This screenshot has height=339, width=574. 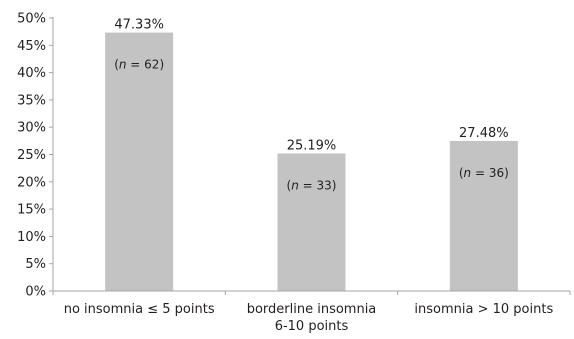 I want to click on y-axis-ticks: 0% 5% 10% 15% 20% 25% 30% 35% 40% 45% 50%, so click(x=35, y=156).